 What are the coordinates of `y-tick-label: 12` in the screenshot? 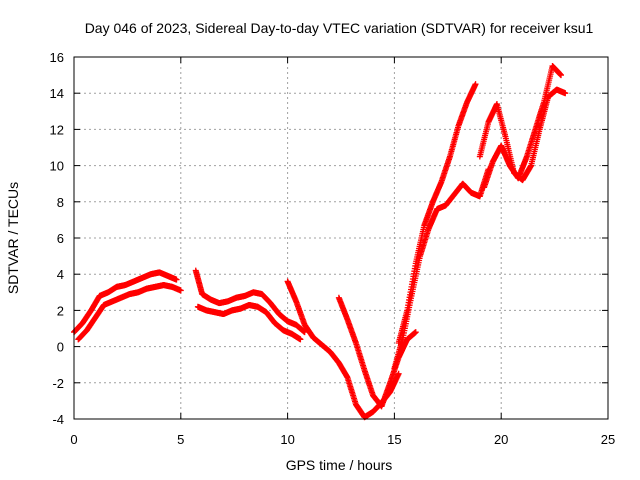 It's located at (57, 129).